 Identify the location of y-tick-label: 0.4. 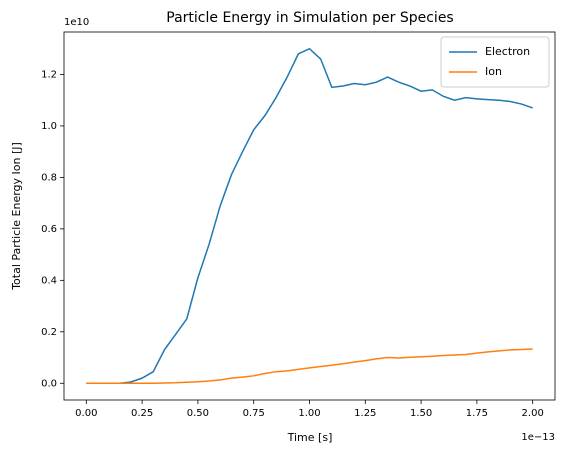
(49, 280).